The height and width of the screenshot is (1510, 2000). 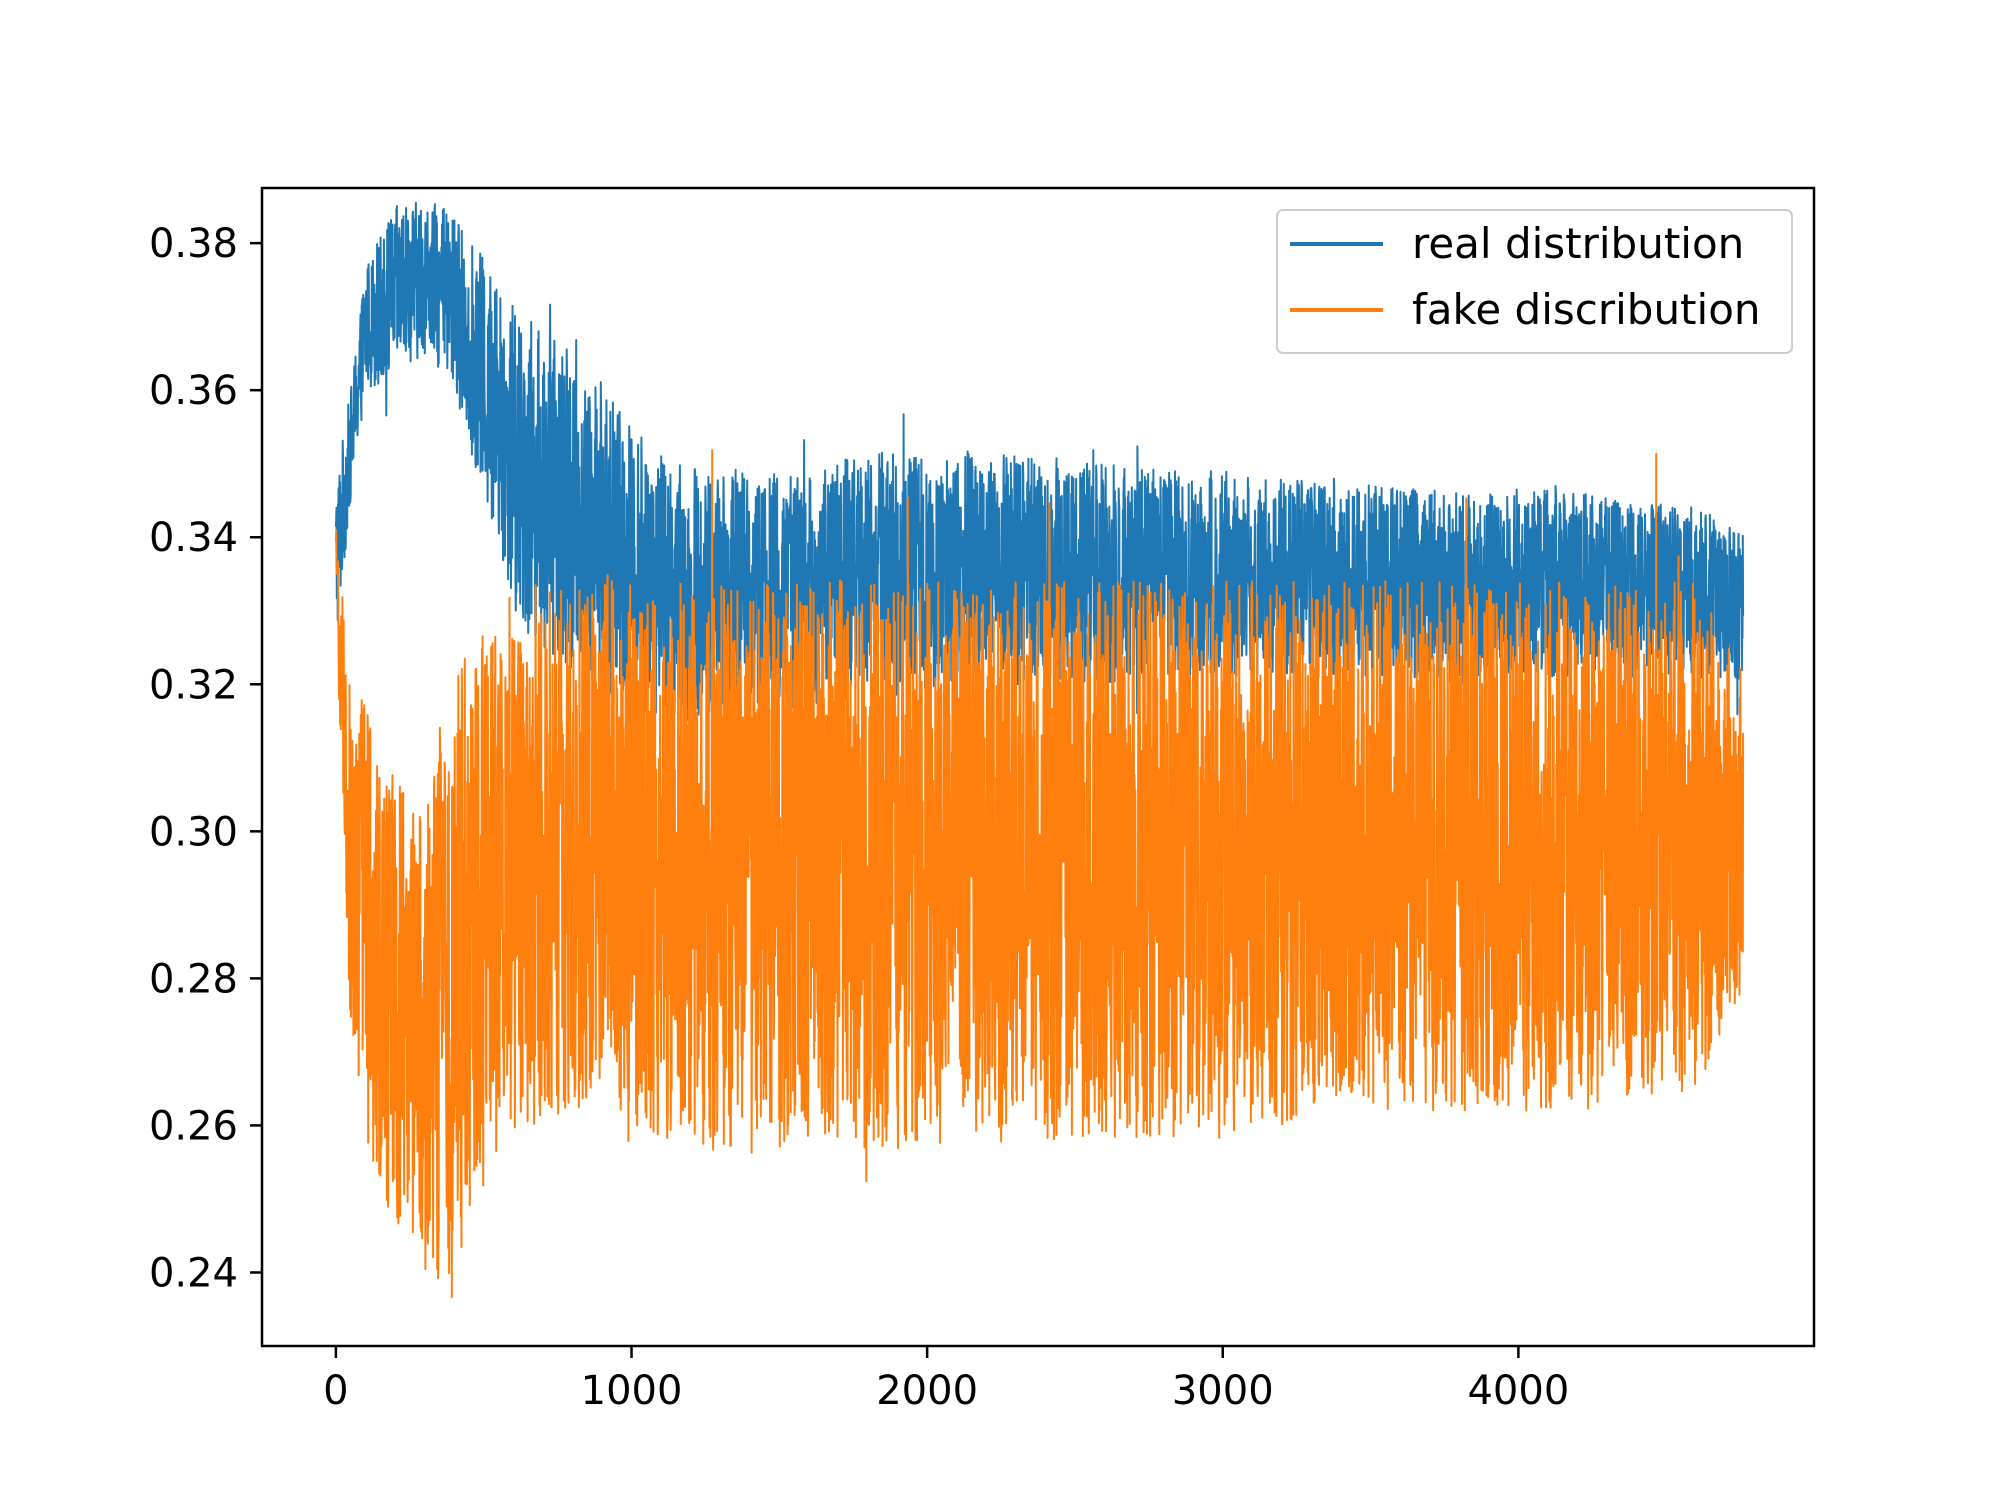 What do you see at coordinates (1578, 243) in the screenshot?
I see `legend-label-real-distribution: real distribution` at bounding box center [1578, 243].